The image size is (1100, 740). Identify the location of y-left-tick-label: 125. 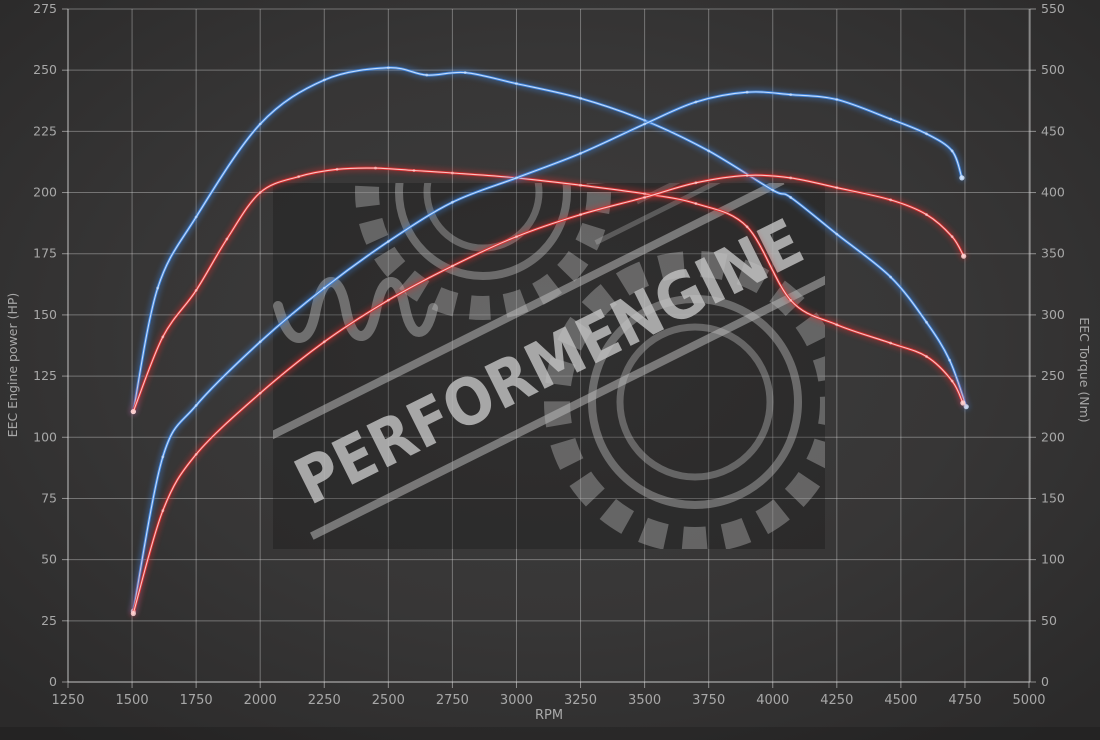
(45, 375).